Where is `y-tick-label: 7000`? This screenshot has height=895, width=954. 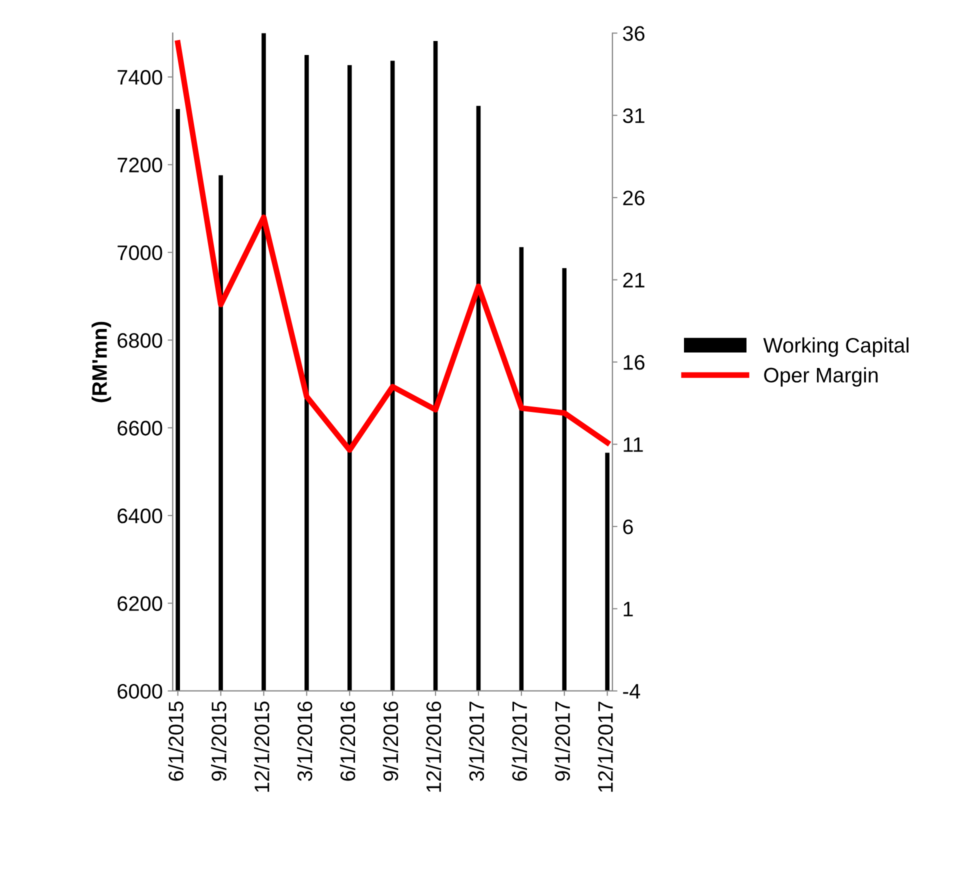 y-tick-label: 7000 is located at coordinates (140, 252).